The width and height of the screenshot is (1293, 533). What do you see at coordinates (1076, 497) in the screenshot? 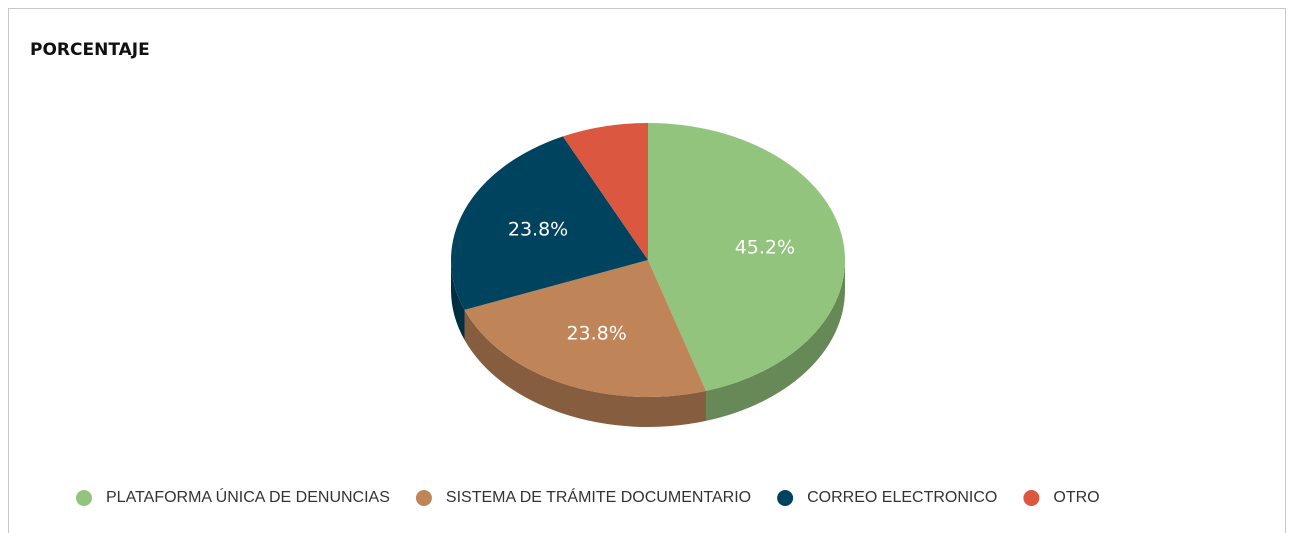
I see `legend-label: OTRO` at bounding box center [1076, 497].